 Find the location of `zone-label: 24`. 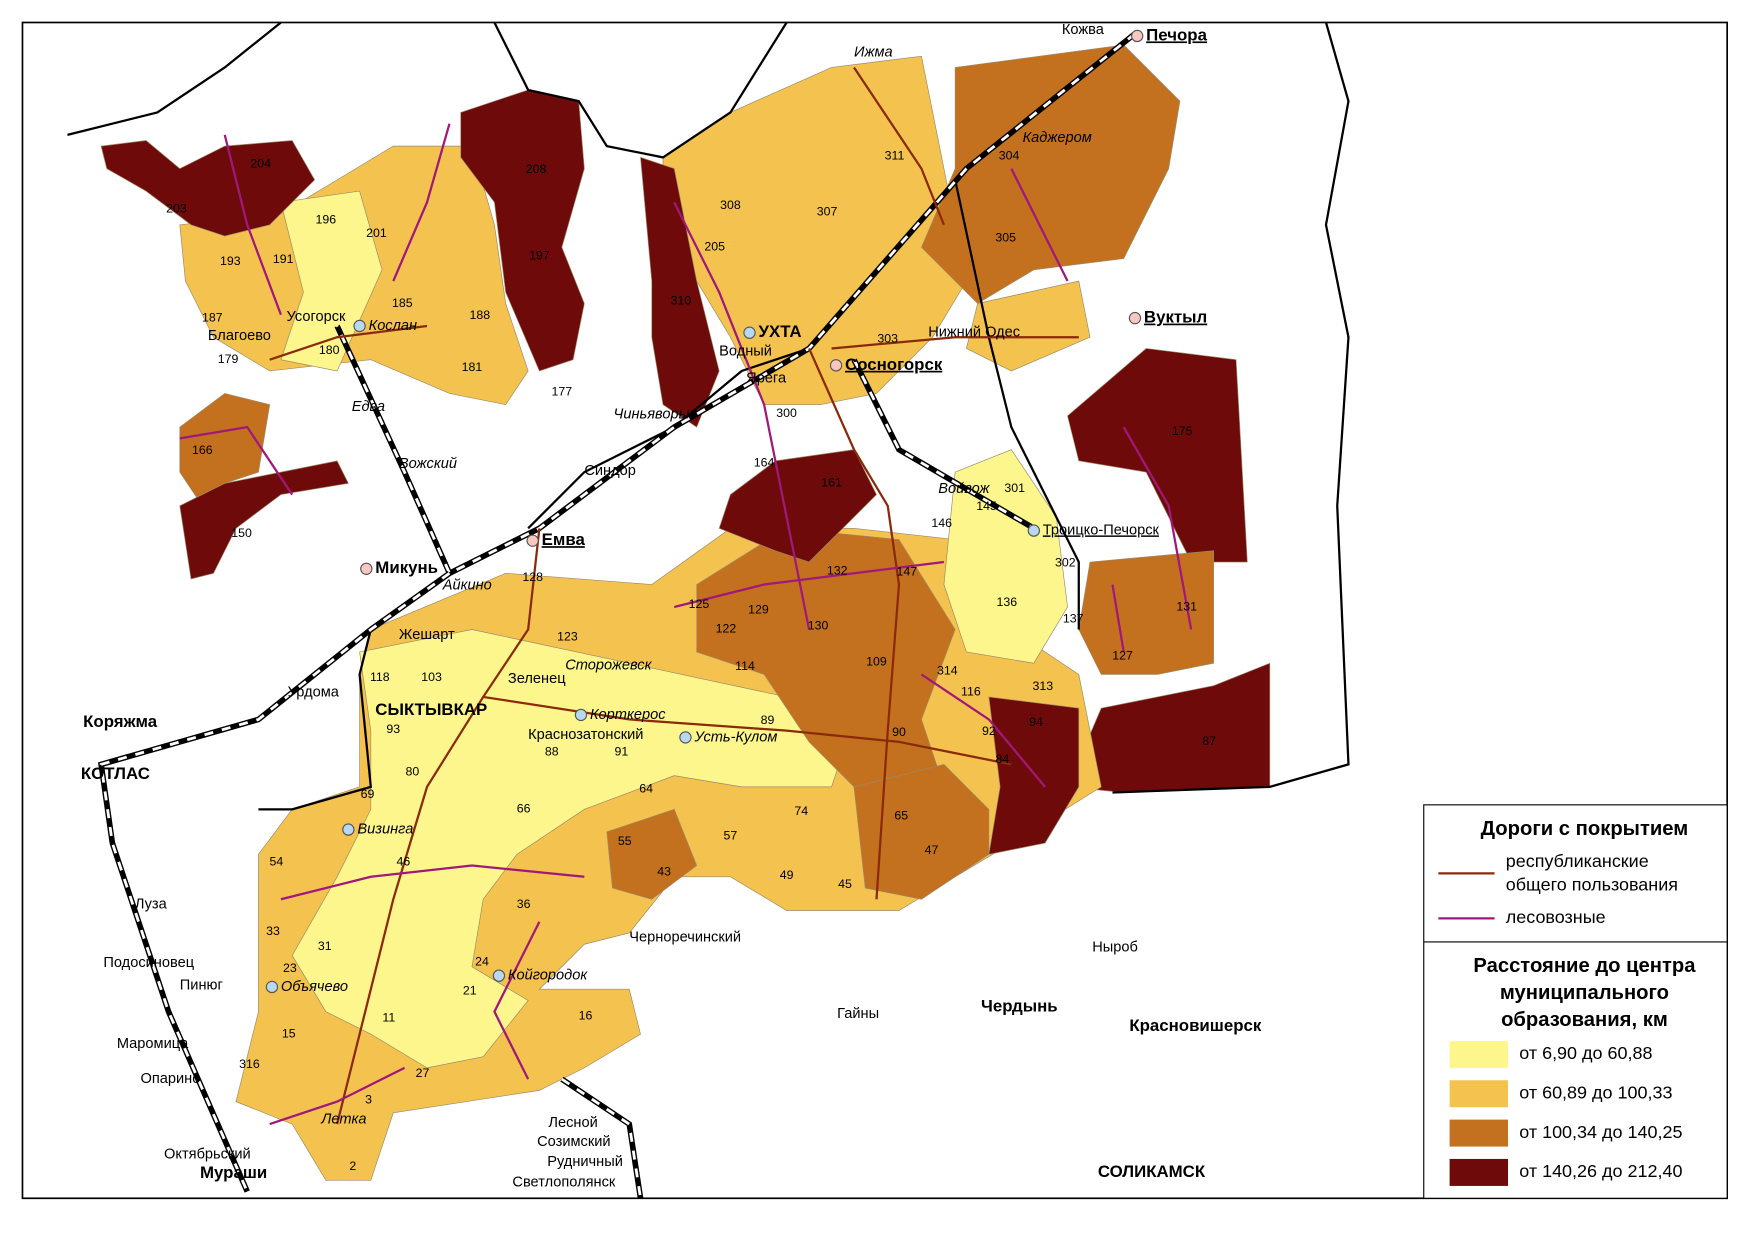

zone-label: 24 is located at coordinates (482, 961).